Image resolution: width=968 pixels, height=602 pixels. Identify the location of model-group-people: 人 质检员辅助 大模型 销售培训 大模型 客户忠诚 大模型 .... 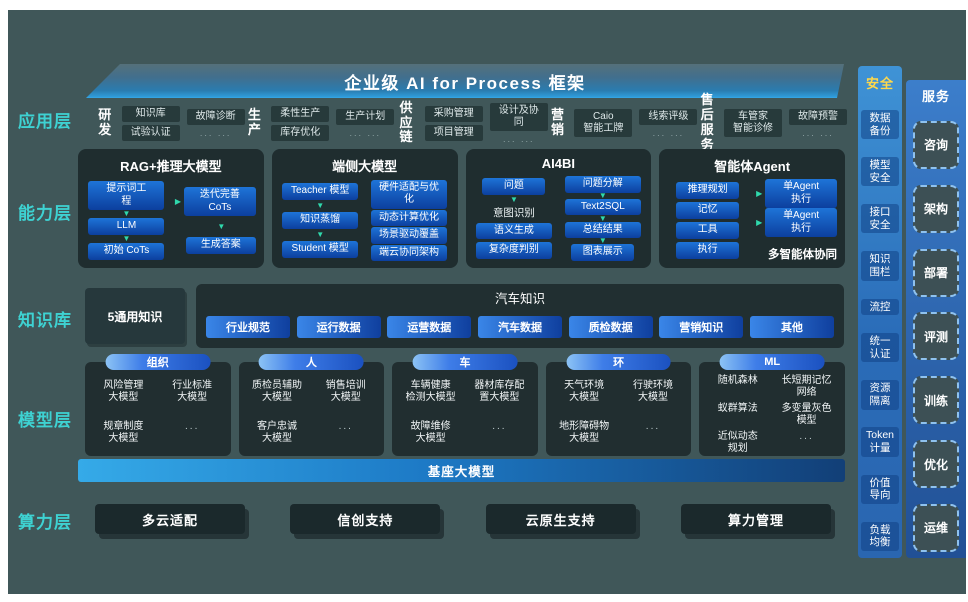
(311, 405).